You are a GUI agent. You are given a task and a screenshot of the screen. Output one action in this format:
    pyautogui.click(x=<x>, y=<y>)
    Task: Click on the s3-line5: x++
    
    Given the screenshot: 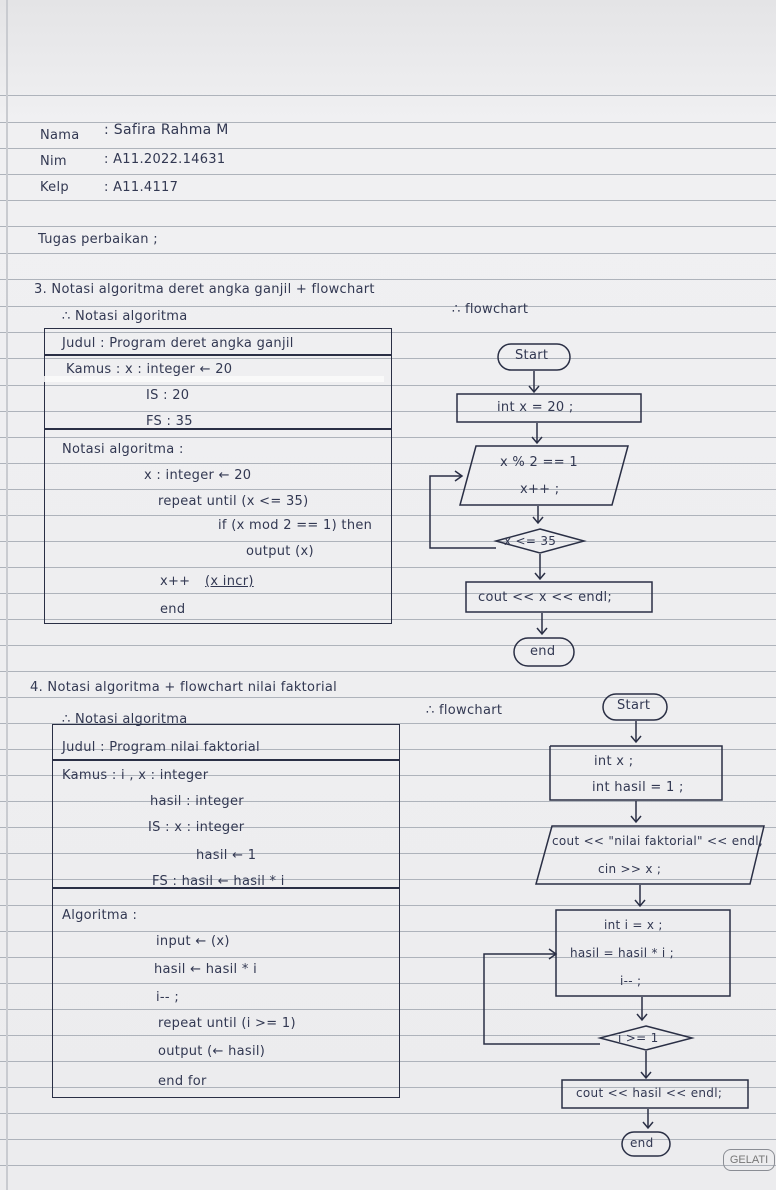 What is the action you would take?
    pyautogui.click(x=175, y=581)
    